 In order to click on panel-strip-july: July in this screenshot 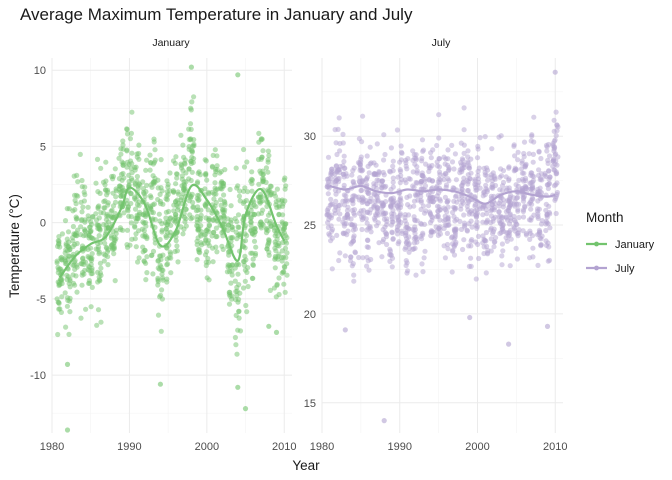, I will do `click(441, 43)`.